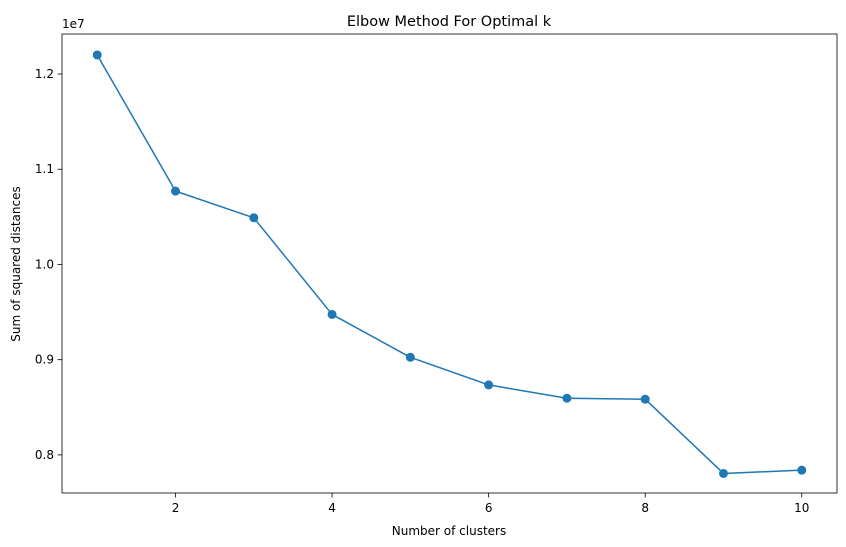  Describe the element at coordinates (449, 22) in the screenshot. I see `chart-title: Elbow Method For Optimal k` at that location.